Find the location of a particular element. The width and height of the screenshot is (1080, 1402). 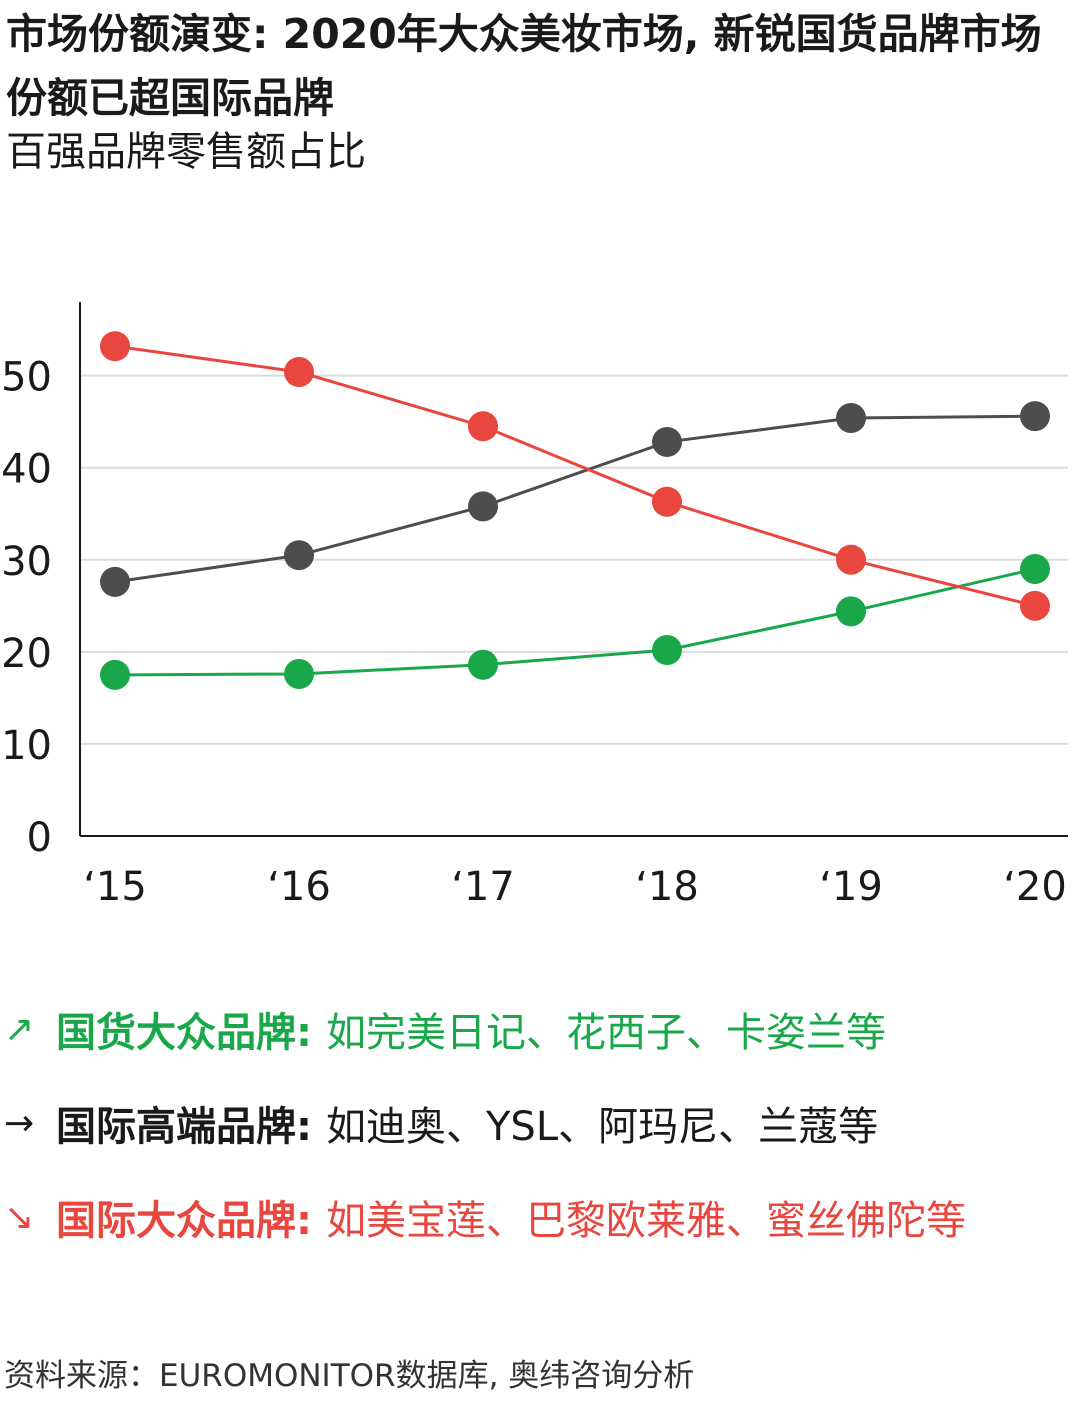

legend-examples: 如迪奥、YSL、阿玛尼、兰蔻等 is located at coordinates (602, 1127).